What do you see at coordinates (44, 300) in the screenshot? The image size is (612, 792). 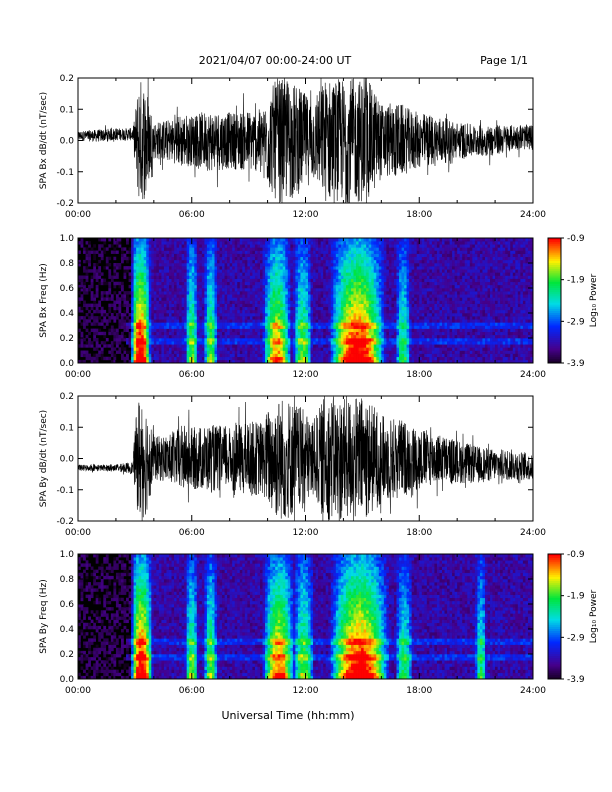 I see `y-axis-label: SPA Bx Freq (Hz)` at bounding box center [44, 300].